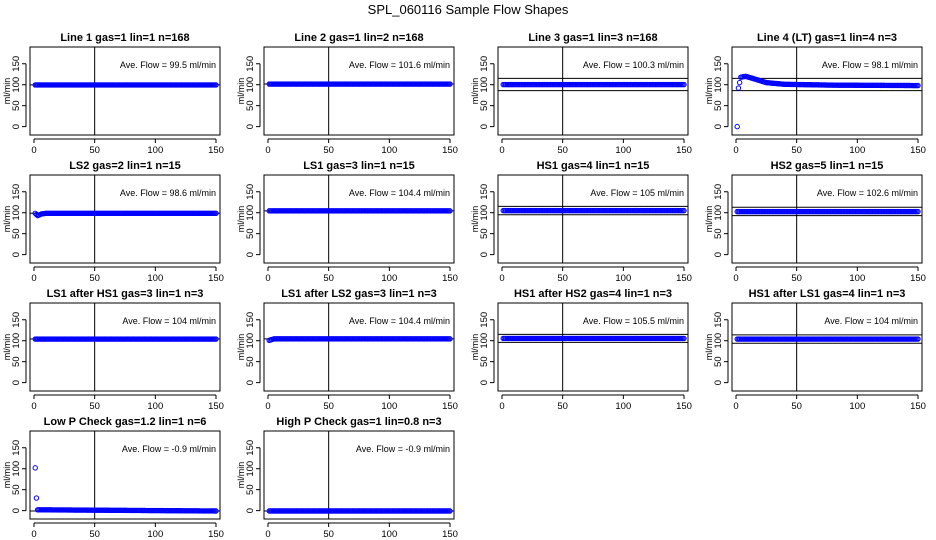 The image size is (936, 540). What do you see at coordinates (592, 38) in the screenshot?
I see `panel-title: Line 3 gas=1 lin=3 n=168` at bounding box center [592, 38].